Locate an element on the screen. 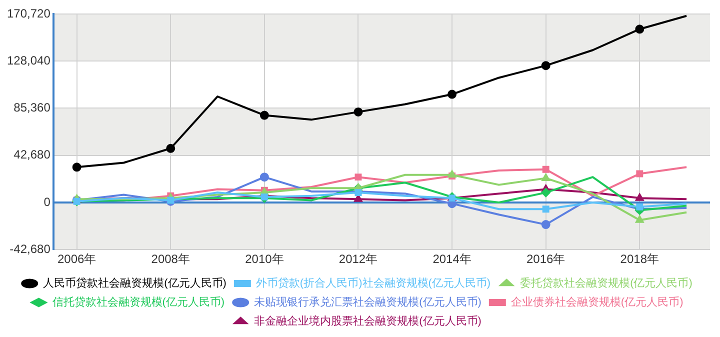 The image size is (720, 337). x-tick-label: 2006年 is located at coordinates (76, 259).